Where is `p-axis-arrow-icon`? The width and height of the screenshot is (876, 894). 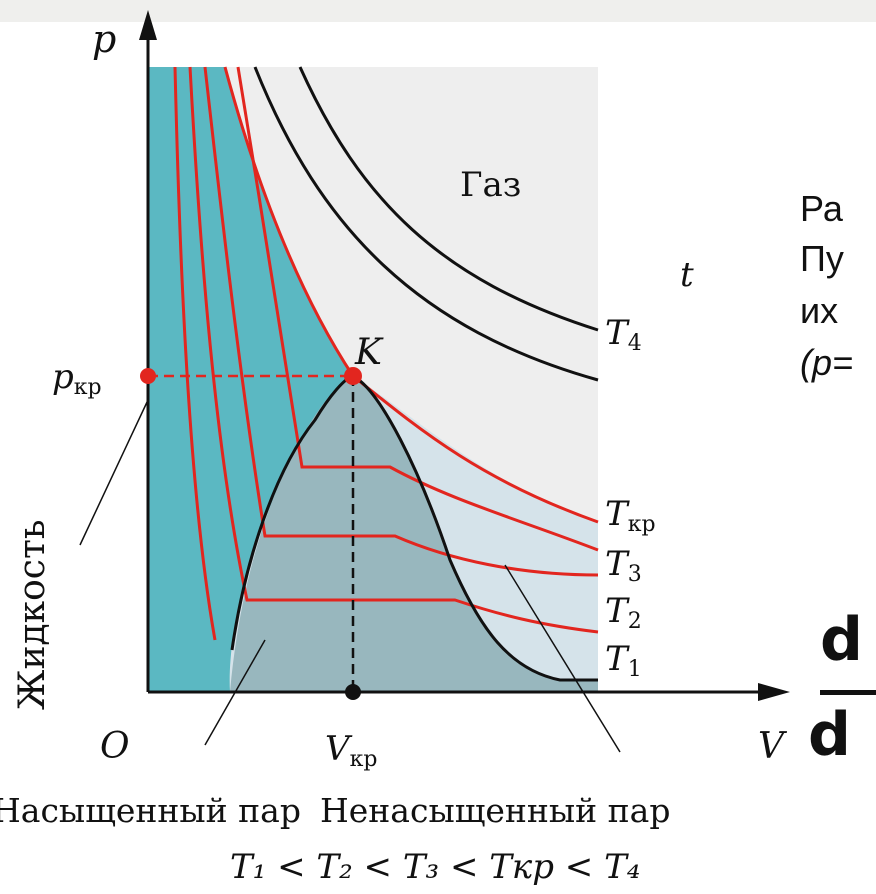 p-axis-arrow-icon is located at coordinates (148, 25).